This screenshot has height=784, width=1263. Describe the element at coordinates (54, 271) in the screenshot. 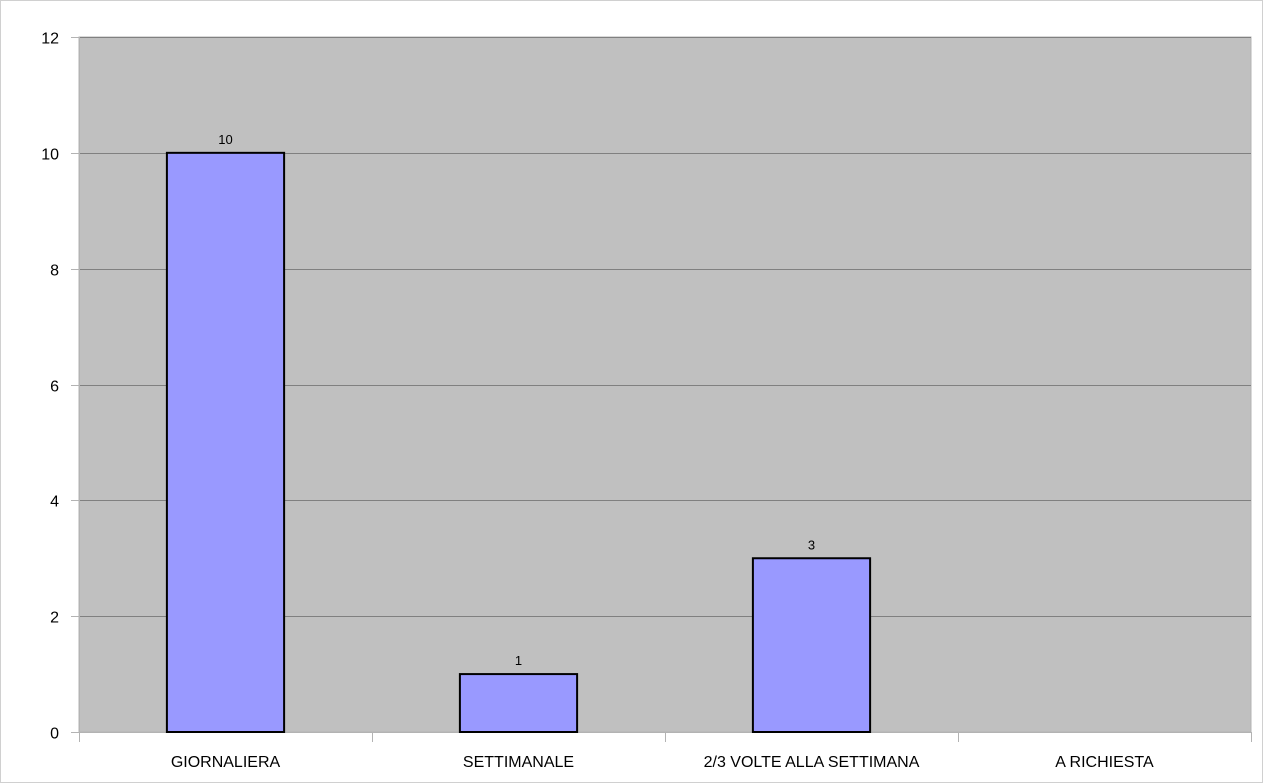

I see `y-tick-label: 8` at that location.